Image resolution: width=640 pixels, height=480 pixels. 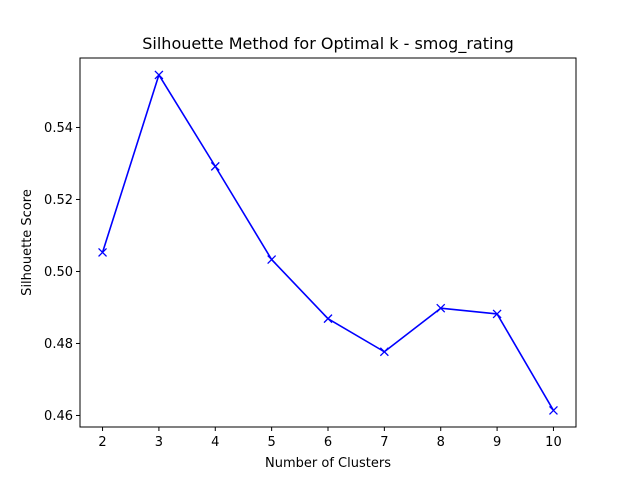 What do you see at coordinates (441, 442) in the screenshot?
I see `x-tick-label: 8` at bounding box center [441, 442].